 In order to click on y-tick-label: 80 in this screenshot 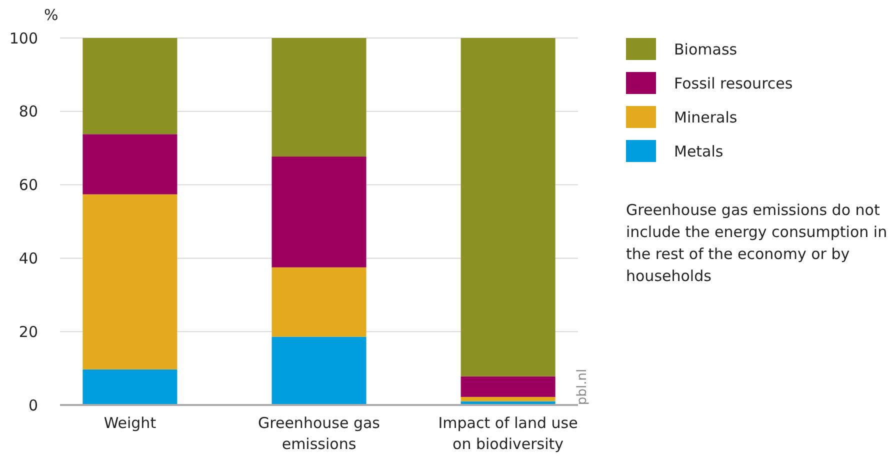, I will do `click(28, 111)`.